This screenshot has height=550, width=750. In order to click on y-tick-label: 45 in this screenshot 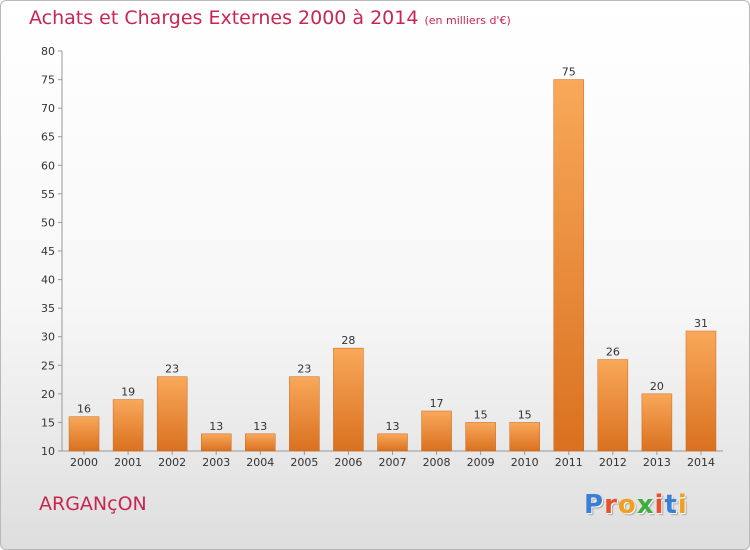, I will do `click(48, 251)`.